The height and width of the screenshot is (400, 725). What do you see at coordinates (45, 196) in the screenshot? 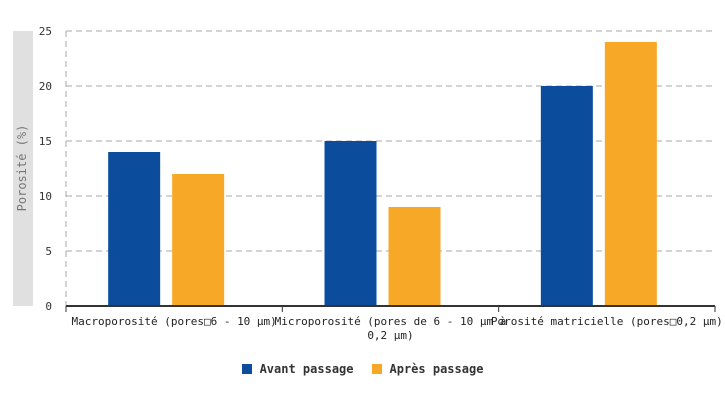
I see `y-tick-label: 10` at bounding box center [45, 196].